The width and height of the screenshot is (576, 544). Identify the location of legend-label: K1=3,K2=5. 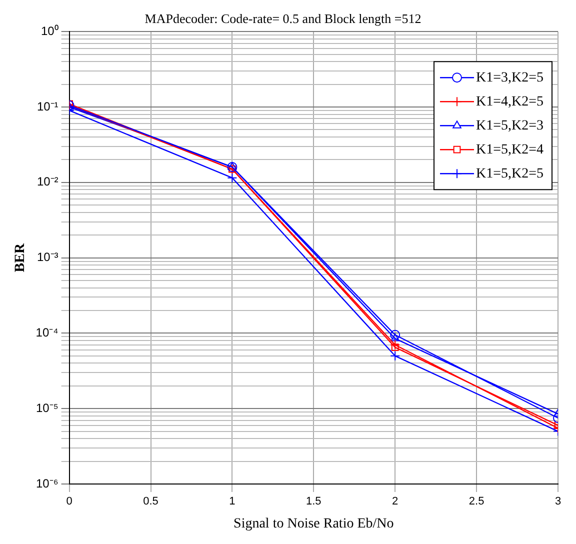
(510, 78).